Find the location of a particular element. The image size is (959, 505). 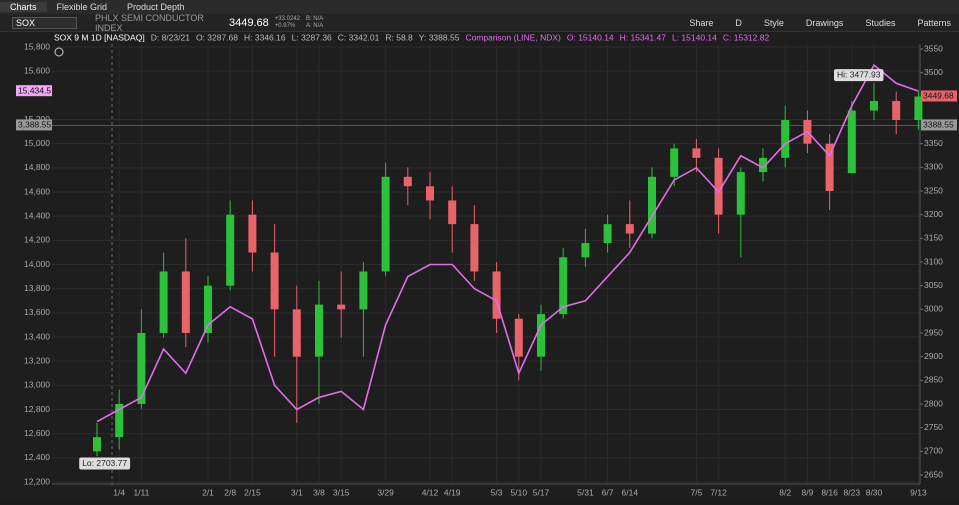

change-pct: +0.97% is located at coordinates (285, 25).